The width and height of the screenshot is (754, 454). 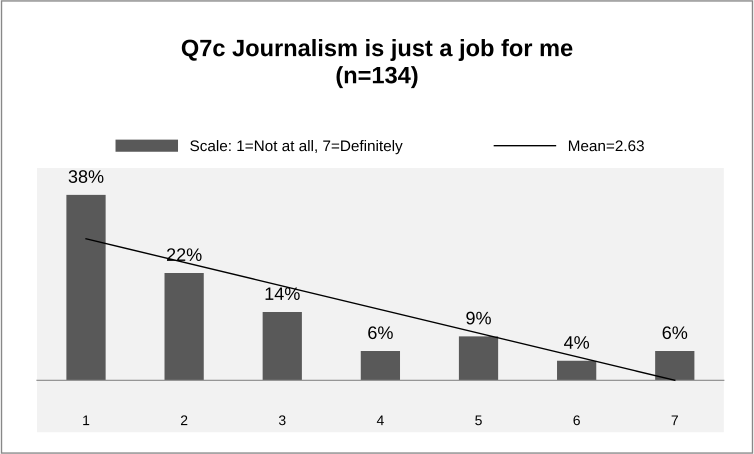 I want to click on x-tick-label: 5, so click(x=478, y=421).